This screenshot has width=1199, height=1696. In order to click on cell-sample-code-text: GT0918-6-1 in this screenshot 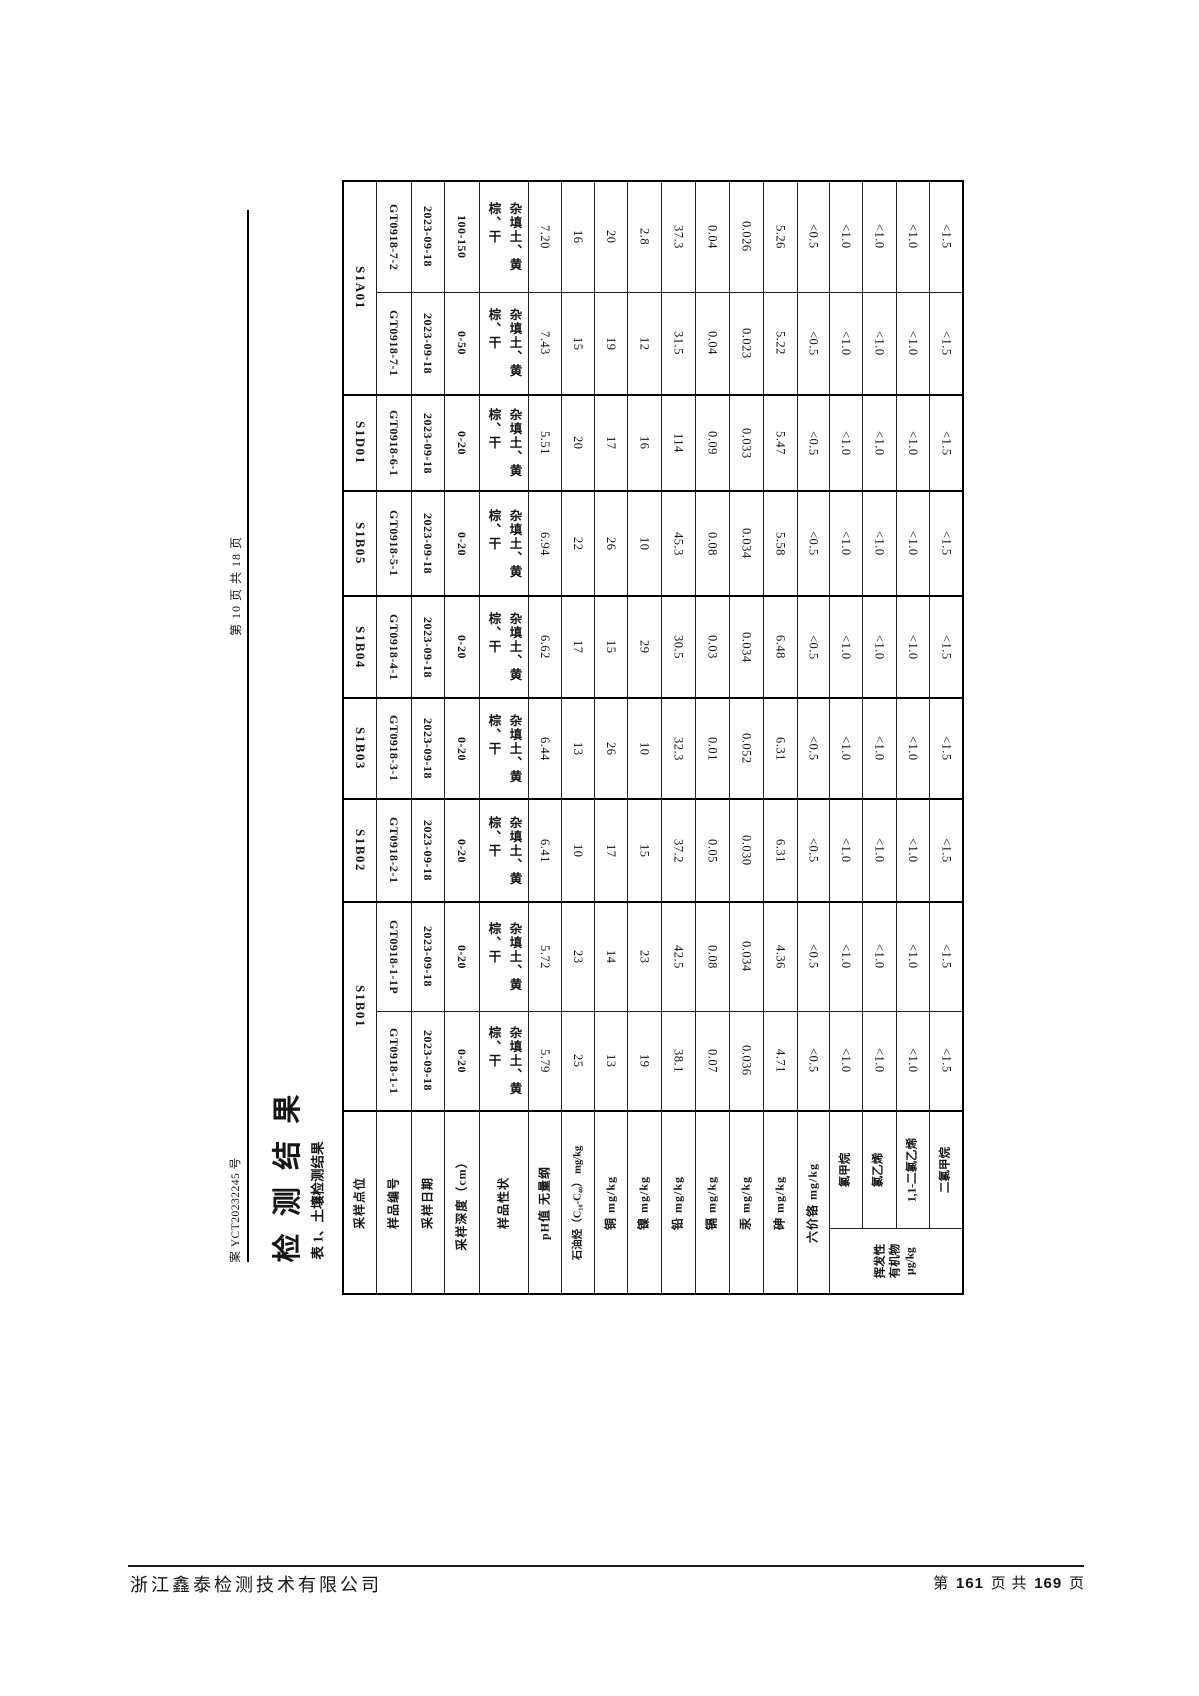, I will do `click(394, 443)`.